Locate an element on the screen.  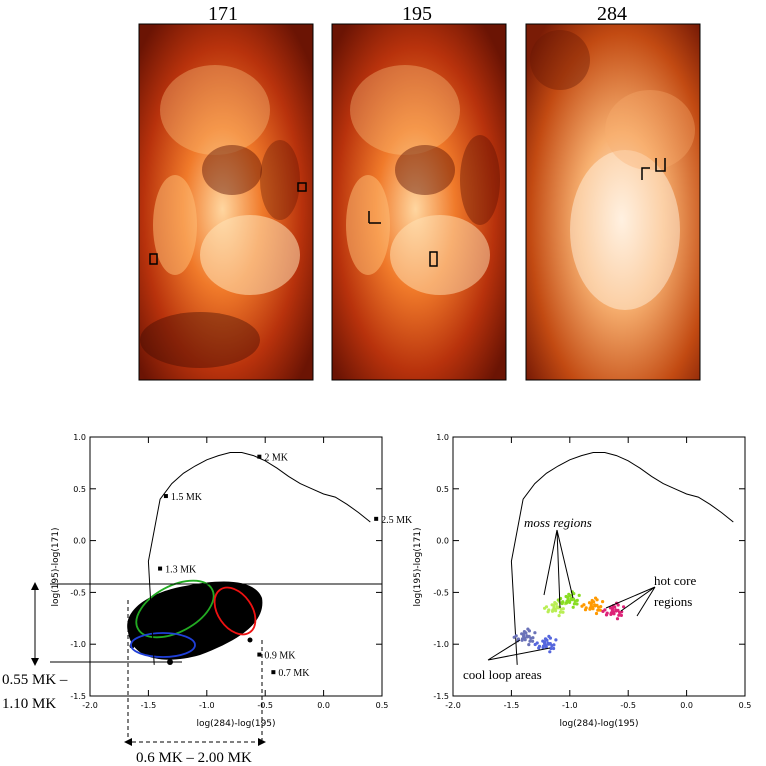
callout-lines is located at coordinates (571, 595).